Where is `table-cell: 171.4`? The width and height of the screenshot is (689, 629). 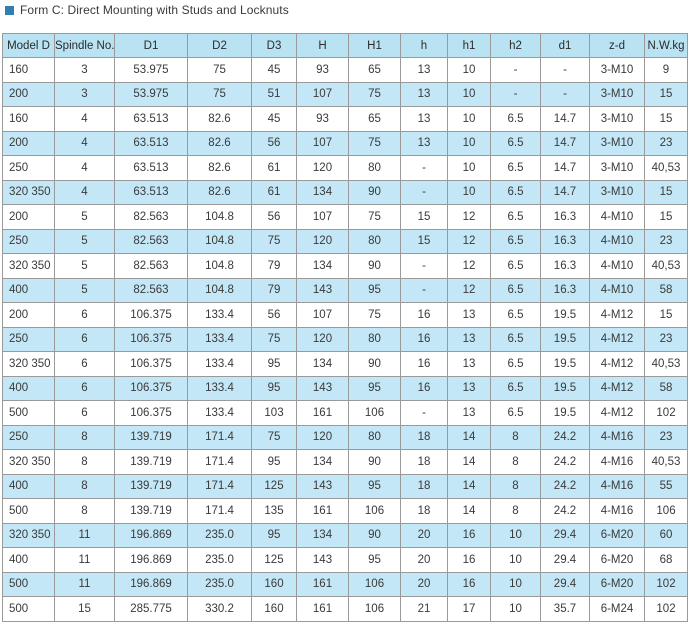
table-cell: 171.4 is located at coordinates (219, 486).